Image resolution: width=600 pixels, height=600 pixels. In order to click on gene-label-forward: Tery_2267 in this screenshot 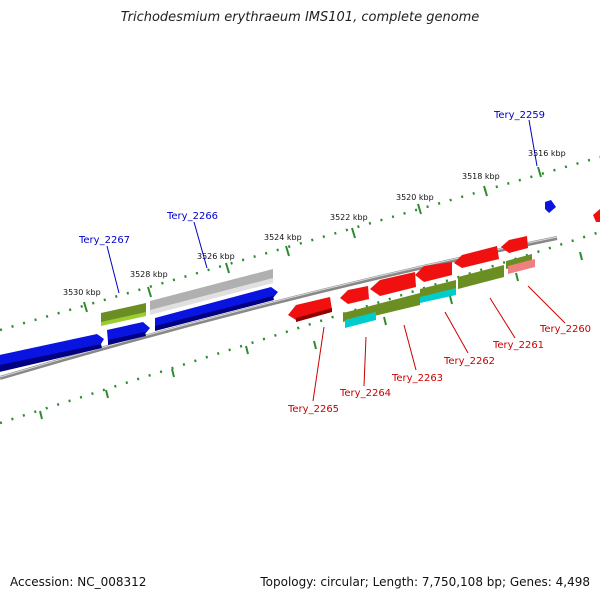, I will do `click(104, 240)`.